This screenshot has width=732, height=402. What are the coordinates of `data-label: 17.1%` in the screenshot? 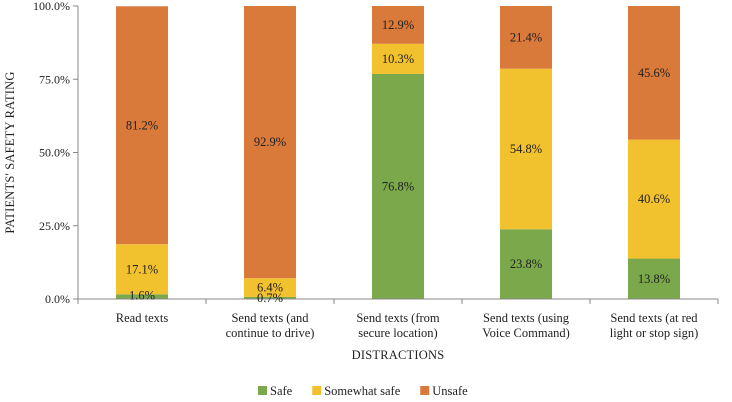 It's located at (142, 269).